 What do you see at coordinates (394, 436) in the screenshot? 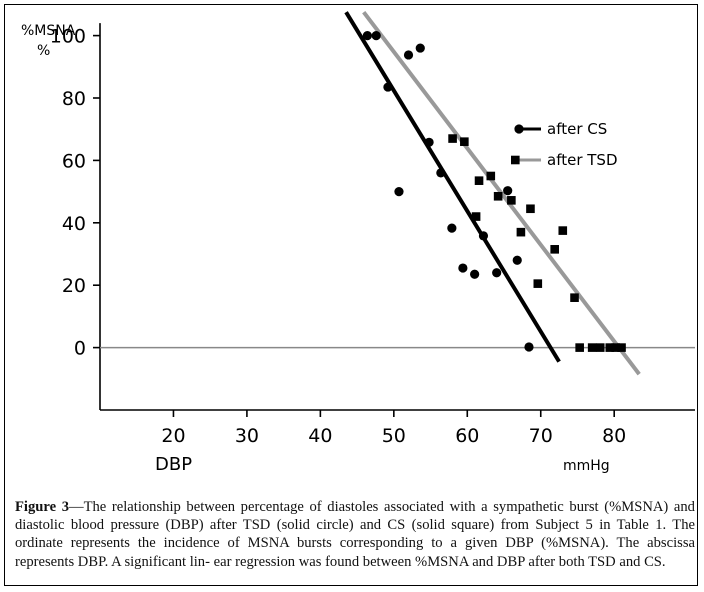
I see `x-tick-label: 50` at bounding box center [394, 436].